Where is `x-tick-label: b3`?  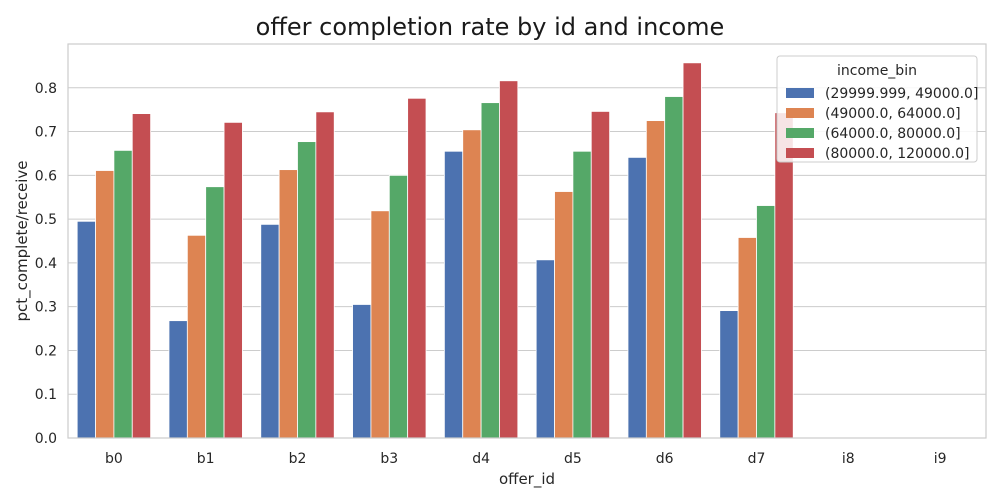 x-tick-label: b3 is located at coordinates (389, 459).